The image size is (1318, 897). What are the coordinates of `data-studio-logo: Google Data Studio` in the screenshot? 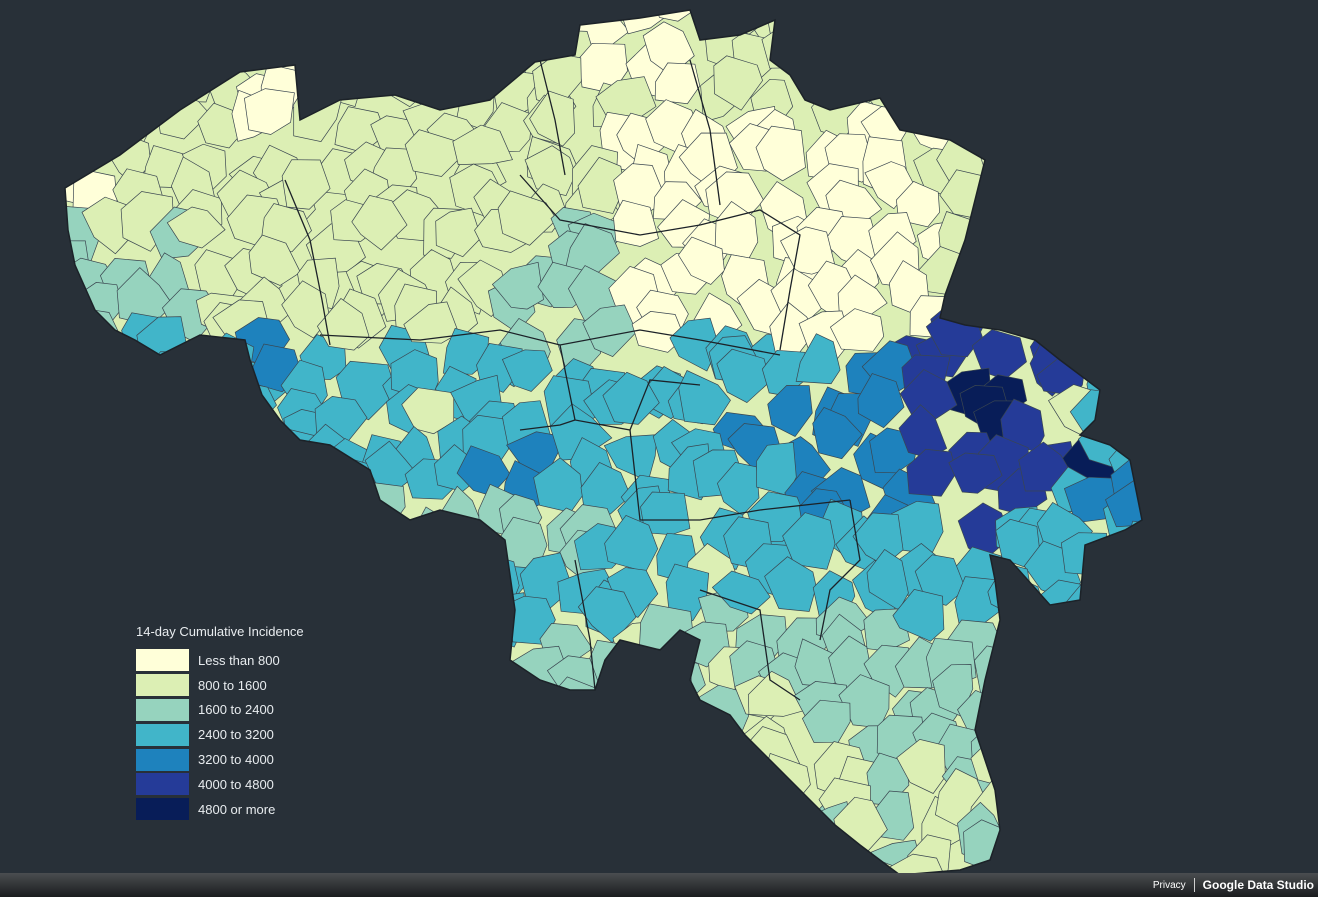 It's located at (1258, 885).